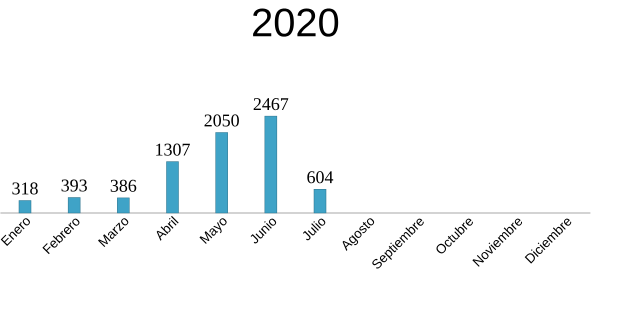  Describe the element at coordinates (320, 177) in the screenshot. I see `data-label: 604` at that location.